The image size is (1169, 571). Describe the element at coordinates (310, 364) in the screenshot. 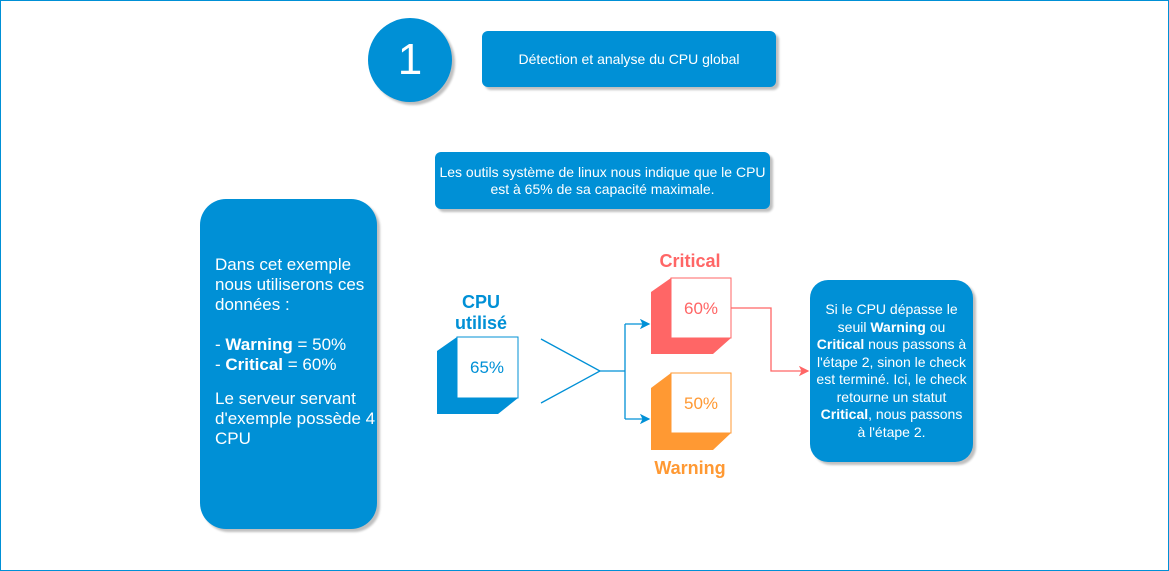

I see `critical-value: = 60%` at that location.